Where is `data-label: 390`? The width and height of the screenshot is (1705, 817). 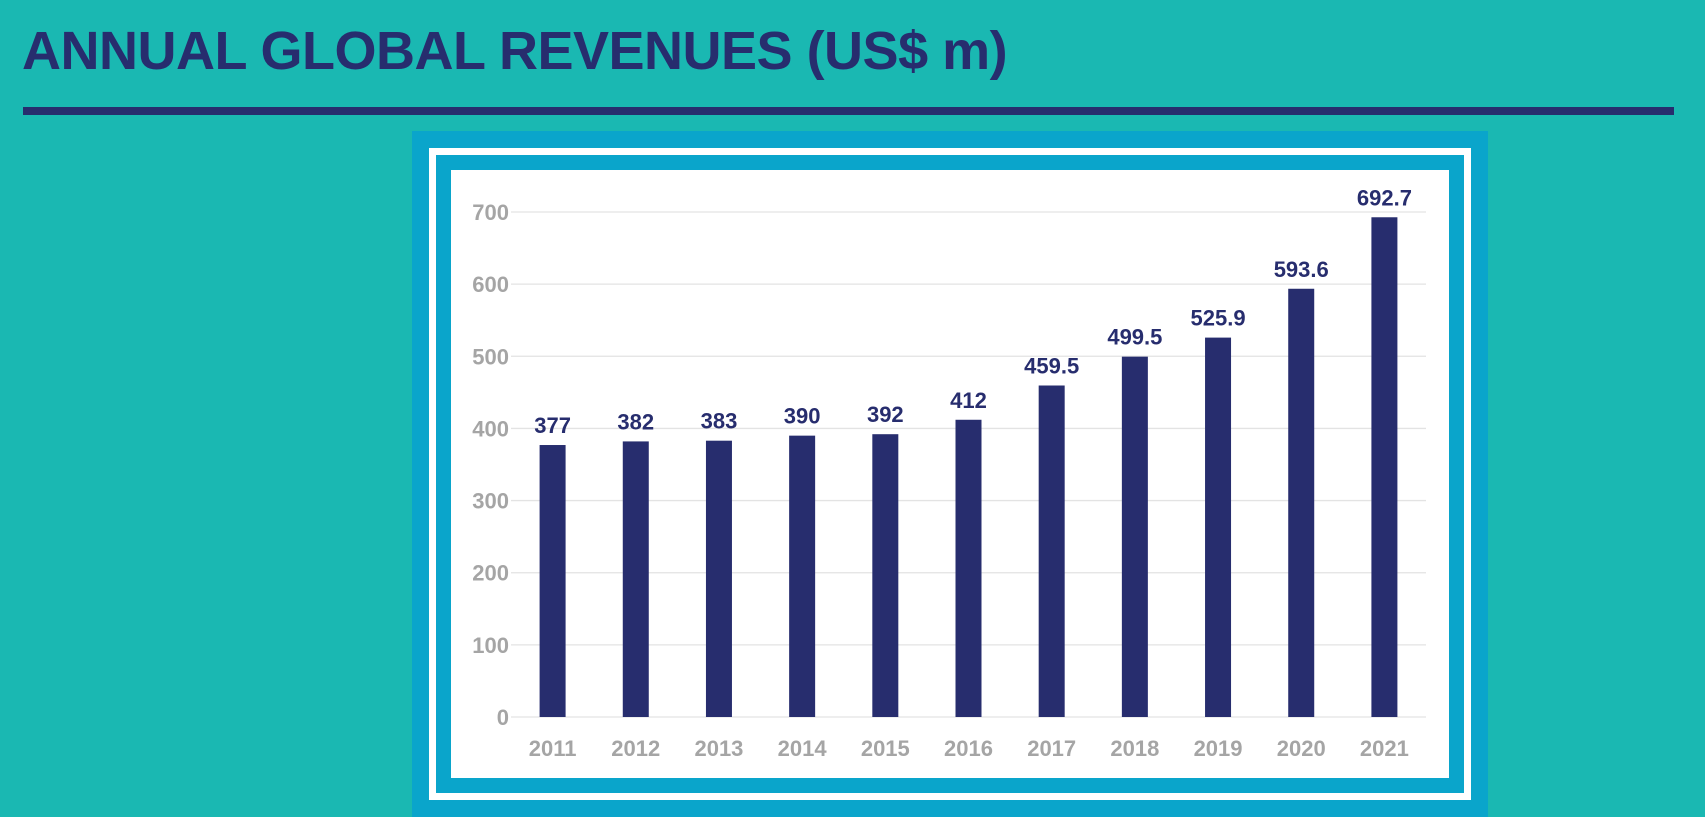
data-label: 390 is located at coordinates (802, 416).